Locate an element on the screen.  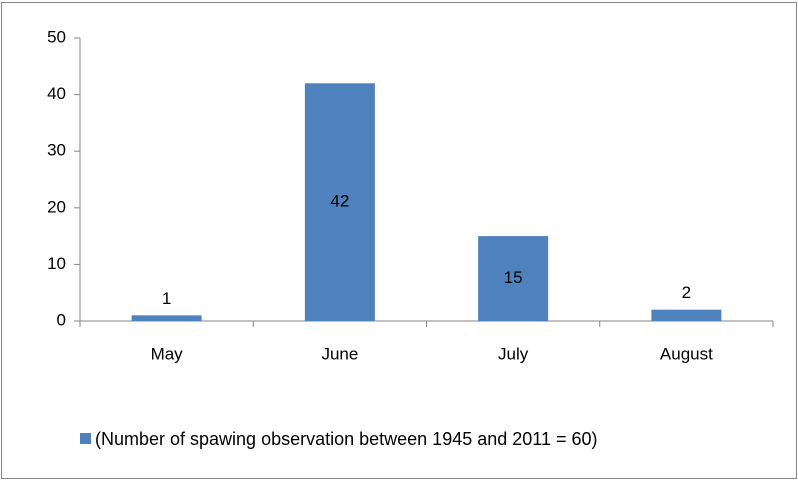
x-tick-label: June is located at coordinates (339, 353).